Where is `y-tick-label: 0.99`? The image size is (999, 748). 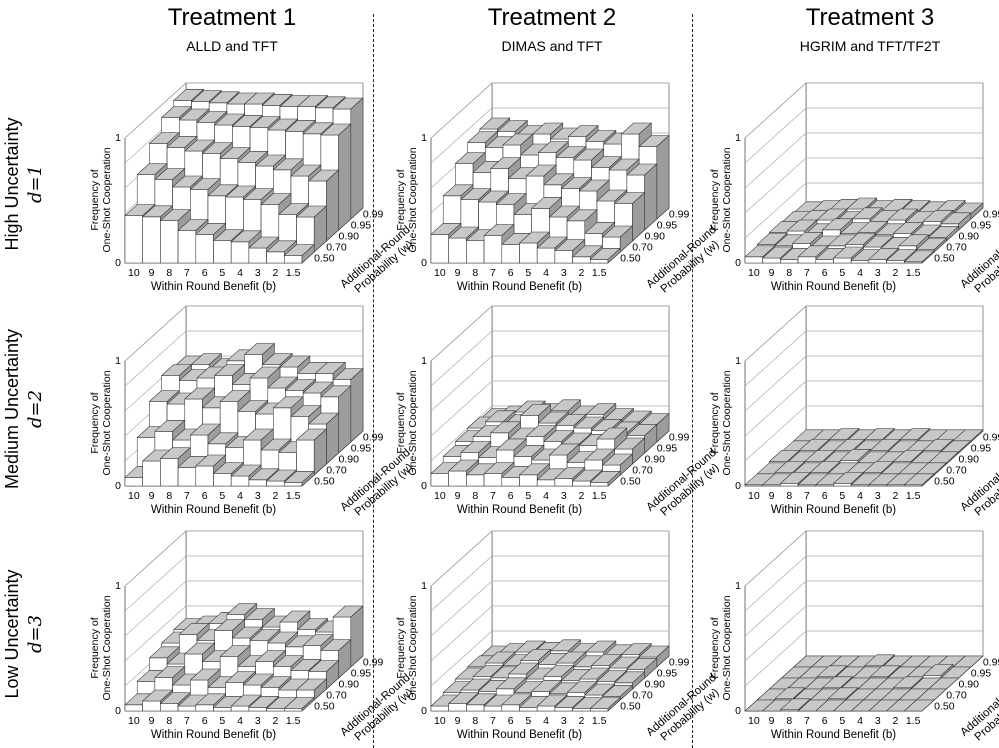 y-tick-label: 0.99 is located at coordinates (373, 663).